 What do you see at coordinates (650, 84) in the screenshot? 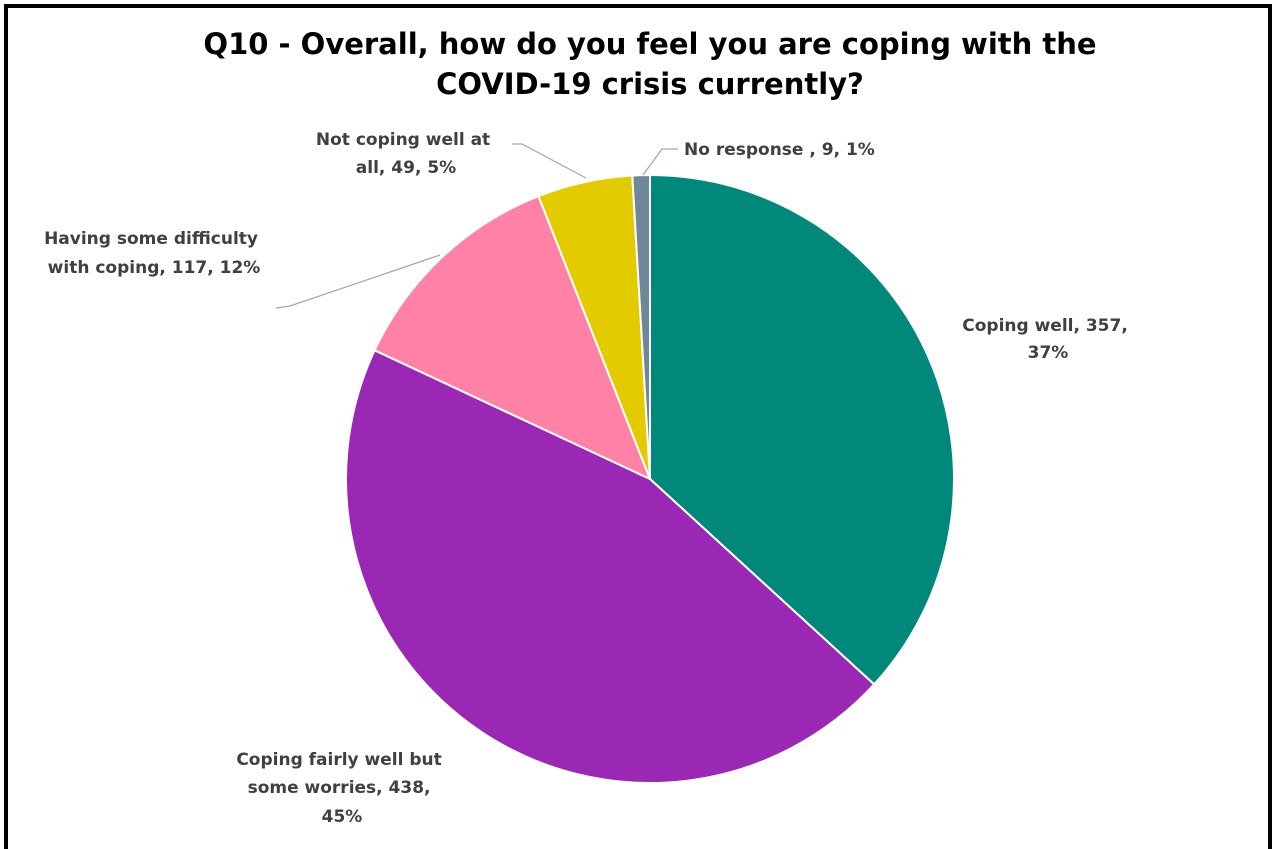
I see `chart-title-line-2: COVID-19 crisis currently?` at bounding box center [650, 84].